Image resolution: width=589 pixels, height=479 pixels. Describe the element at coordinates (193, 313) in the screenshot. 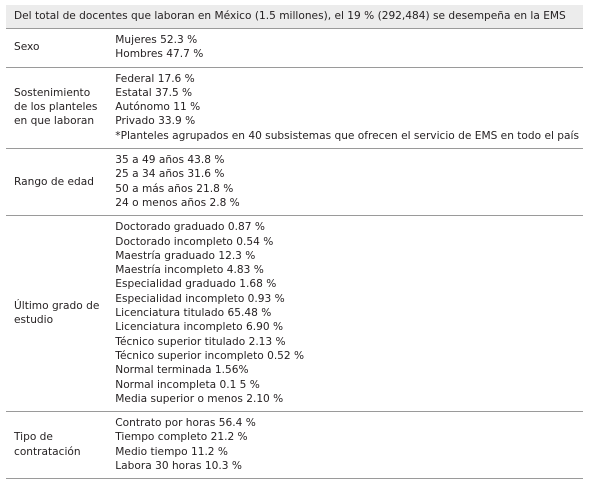

I see `item: Licenciatura titulado 65.48 %` at that location.